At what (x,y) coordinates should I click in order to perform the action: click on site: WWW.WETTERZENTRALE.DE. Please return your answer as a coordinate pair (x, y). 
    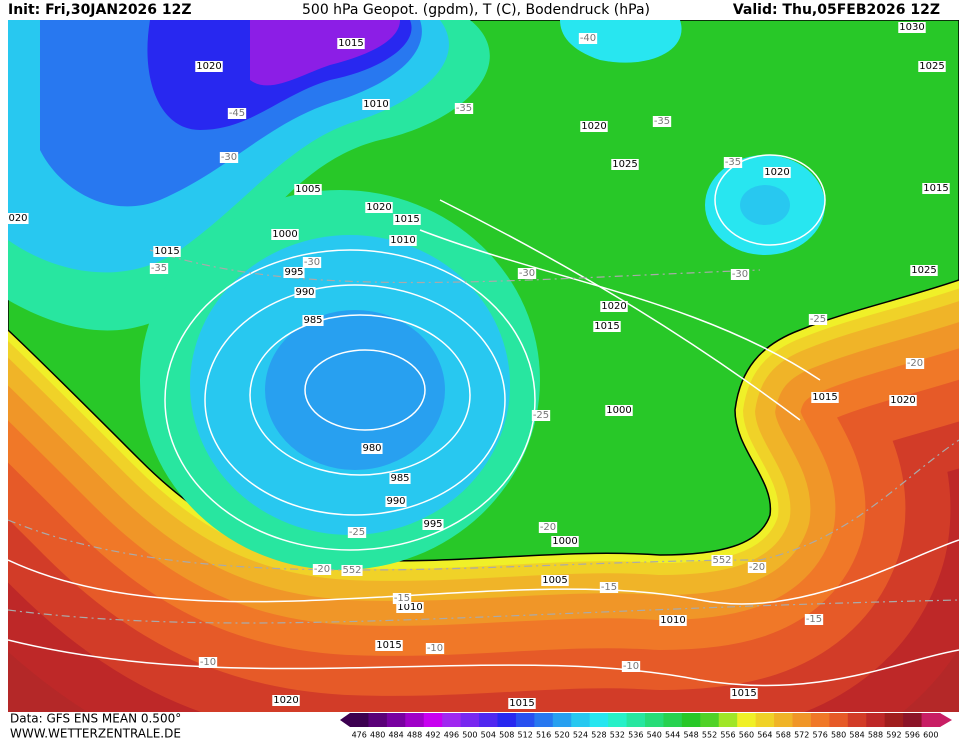
    Looking at the image, I should click on (95, 734).